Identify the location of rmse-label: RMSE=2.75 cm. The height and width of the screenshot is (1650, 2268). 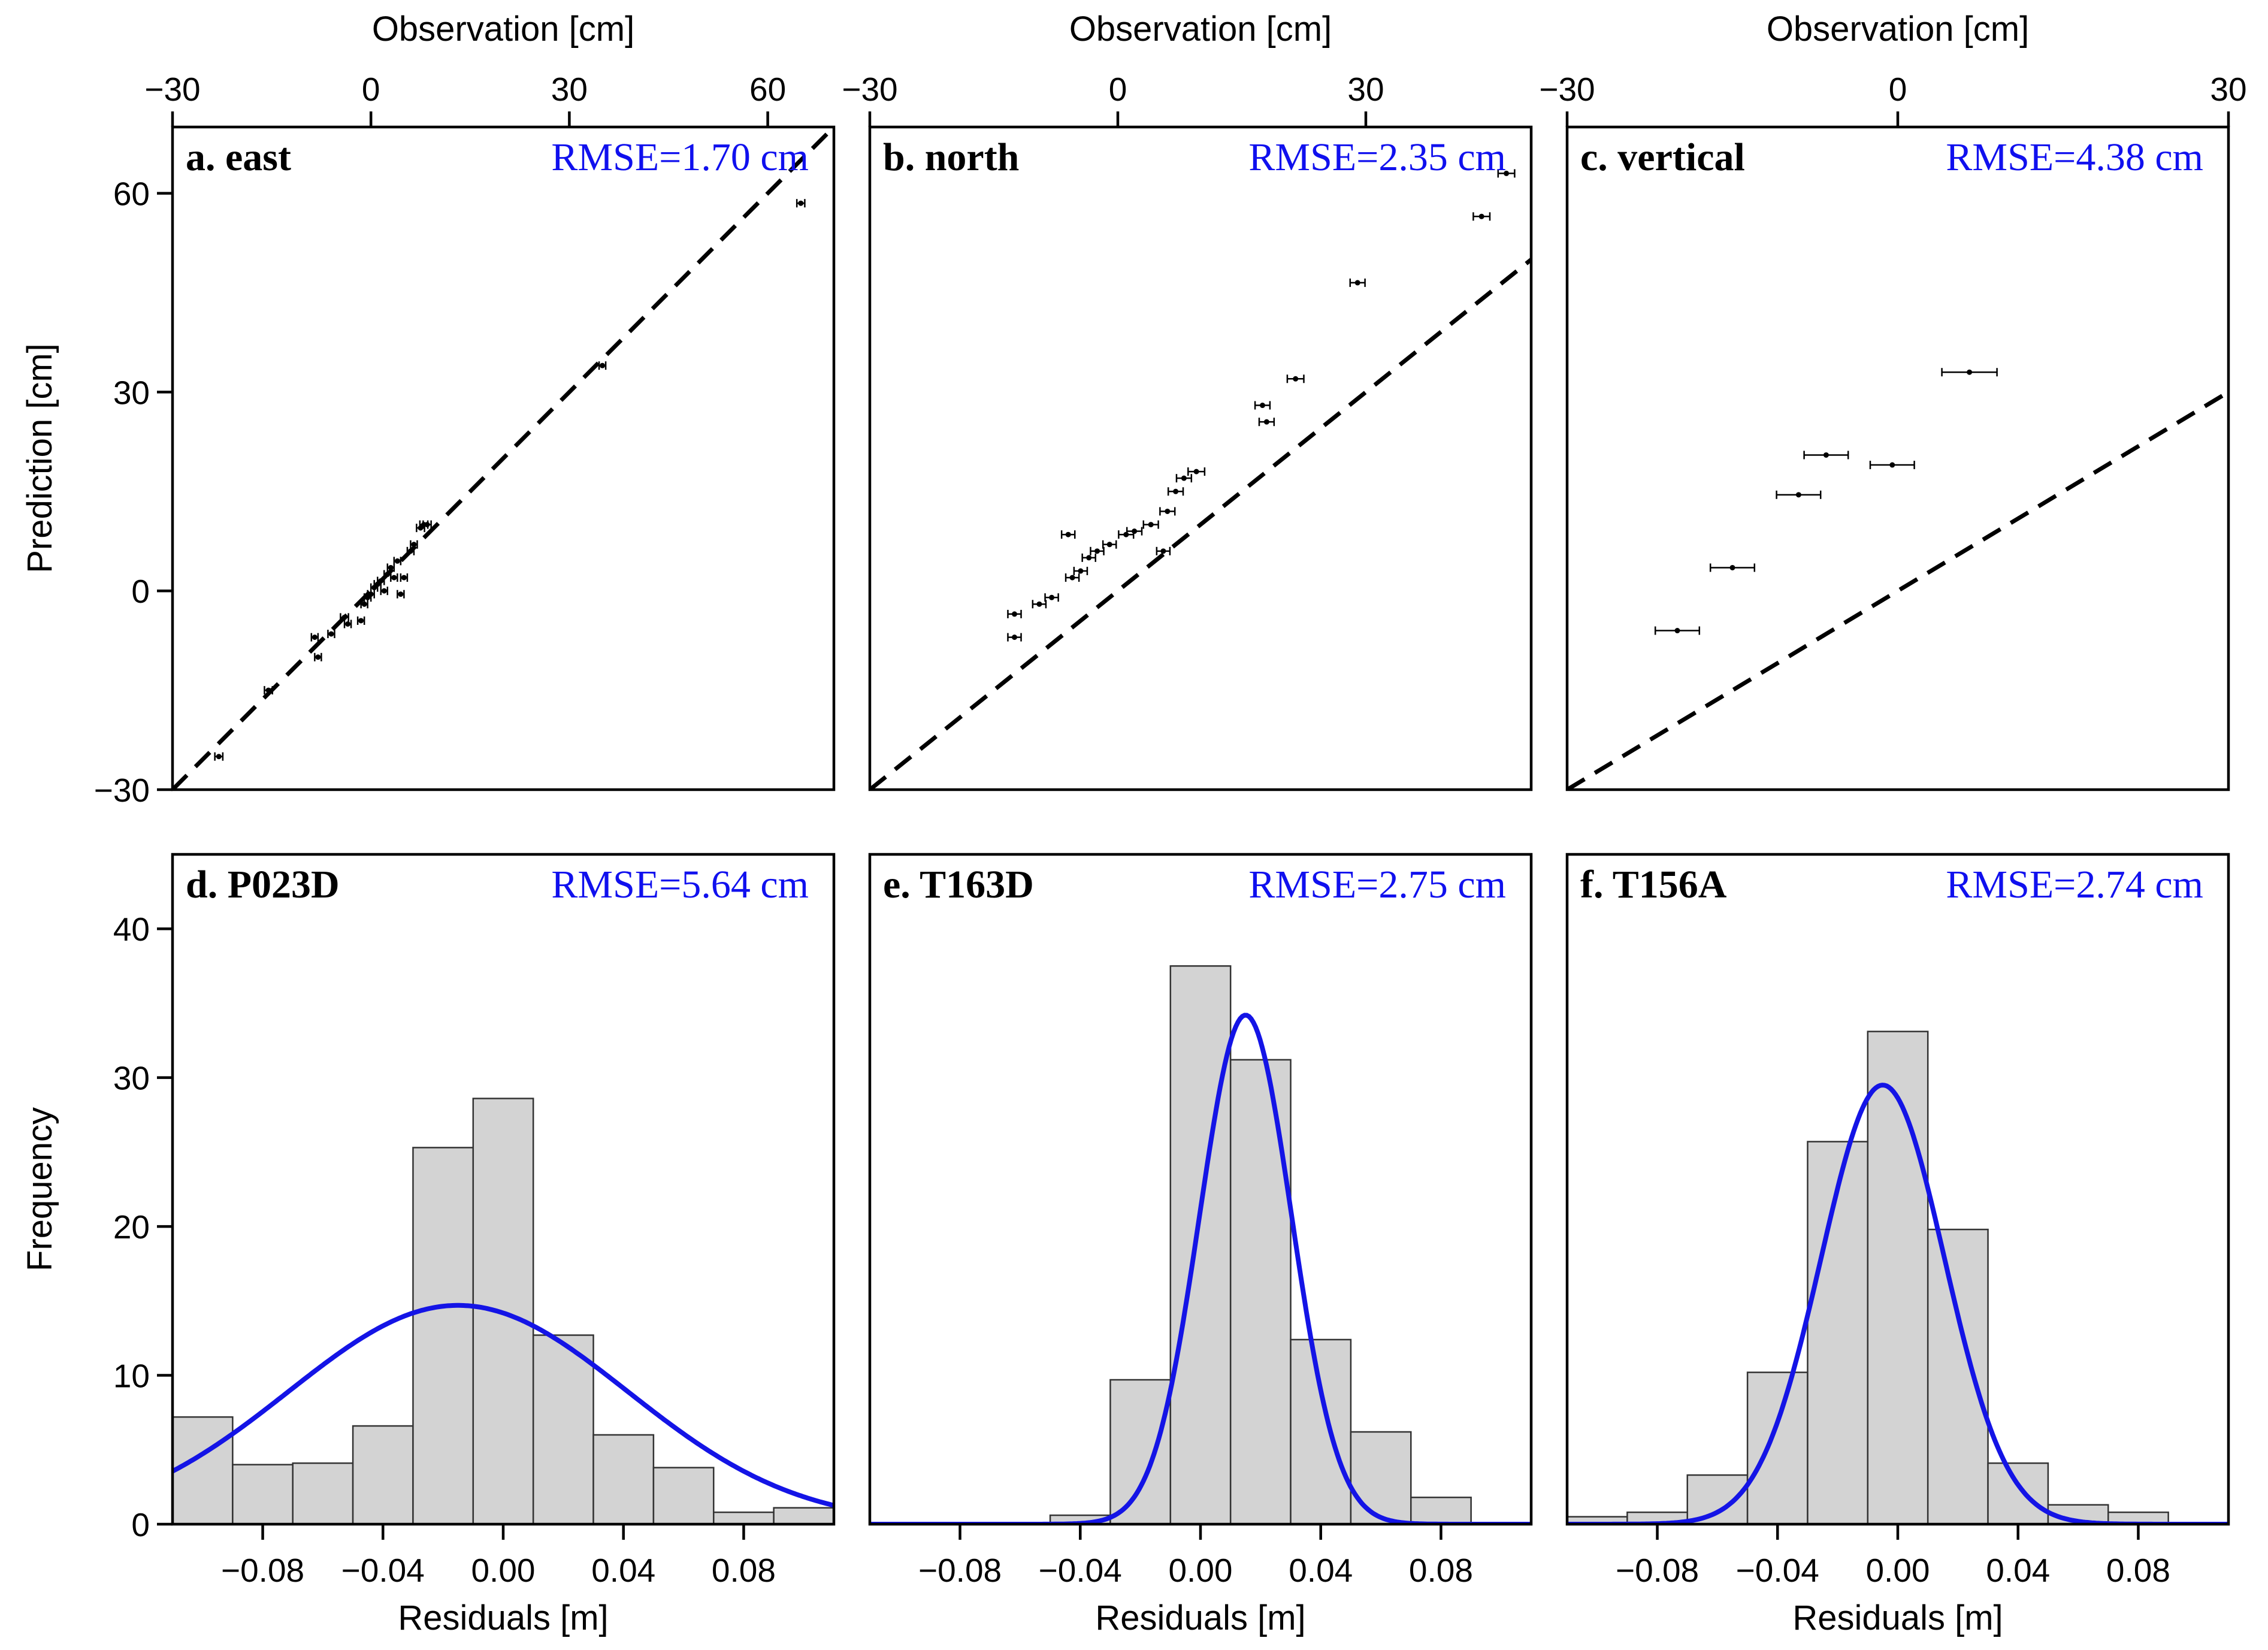
(1377, 885).